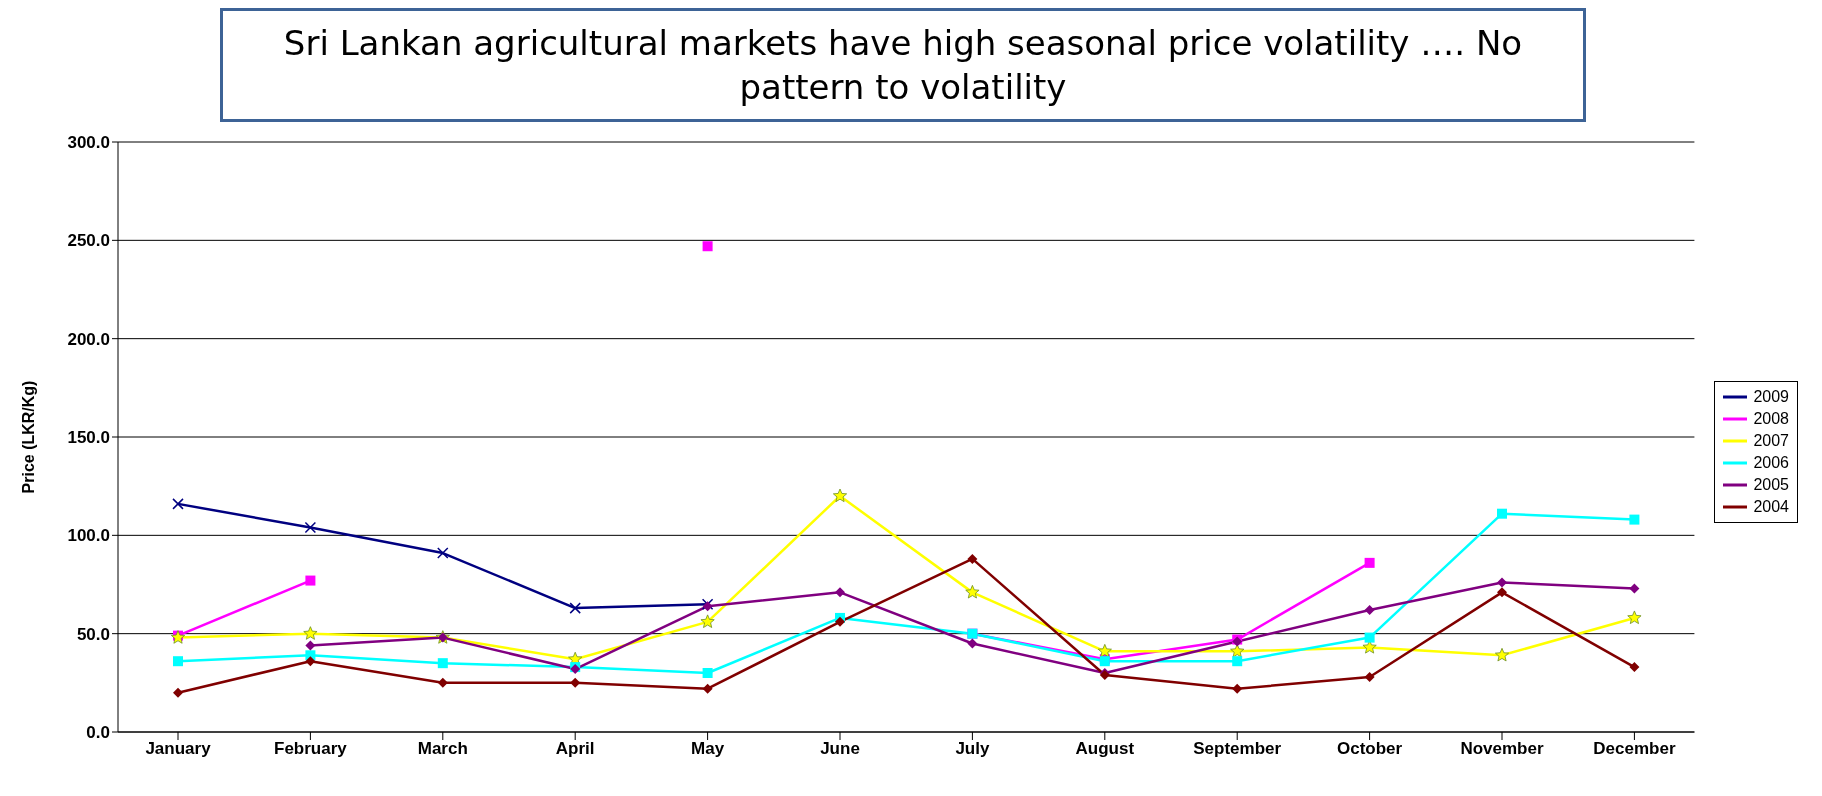 The image size is (1822, 796). What do you see at coordinates (1502, 749) in the screenshot?
I see `x-tick-label: November` at bounding box center [1502, 749].